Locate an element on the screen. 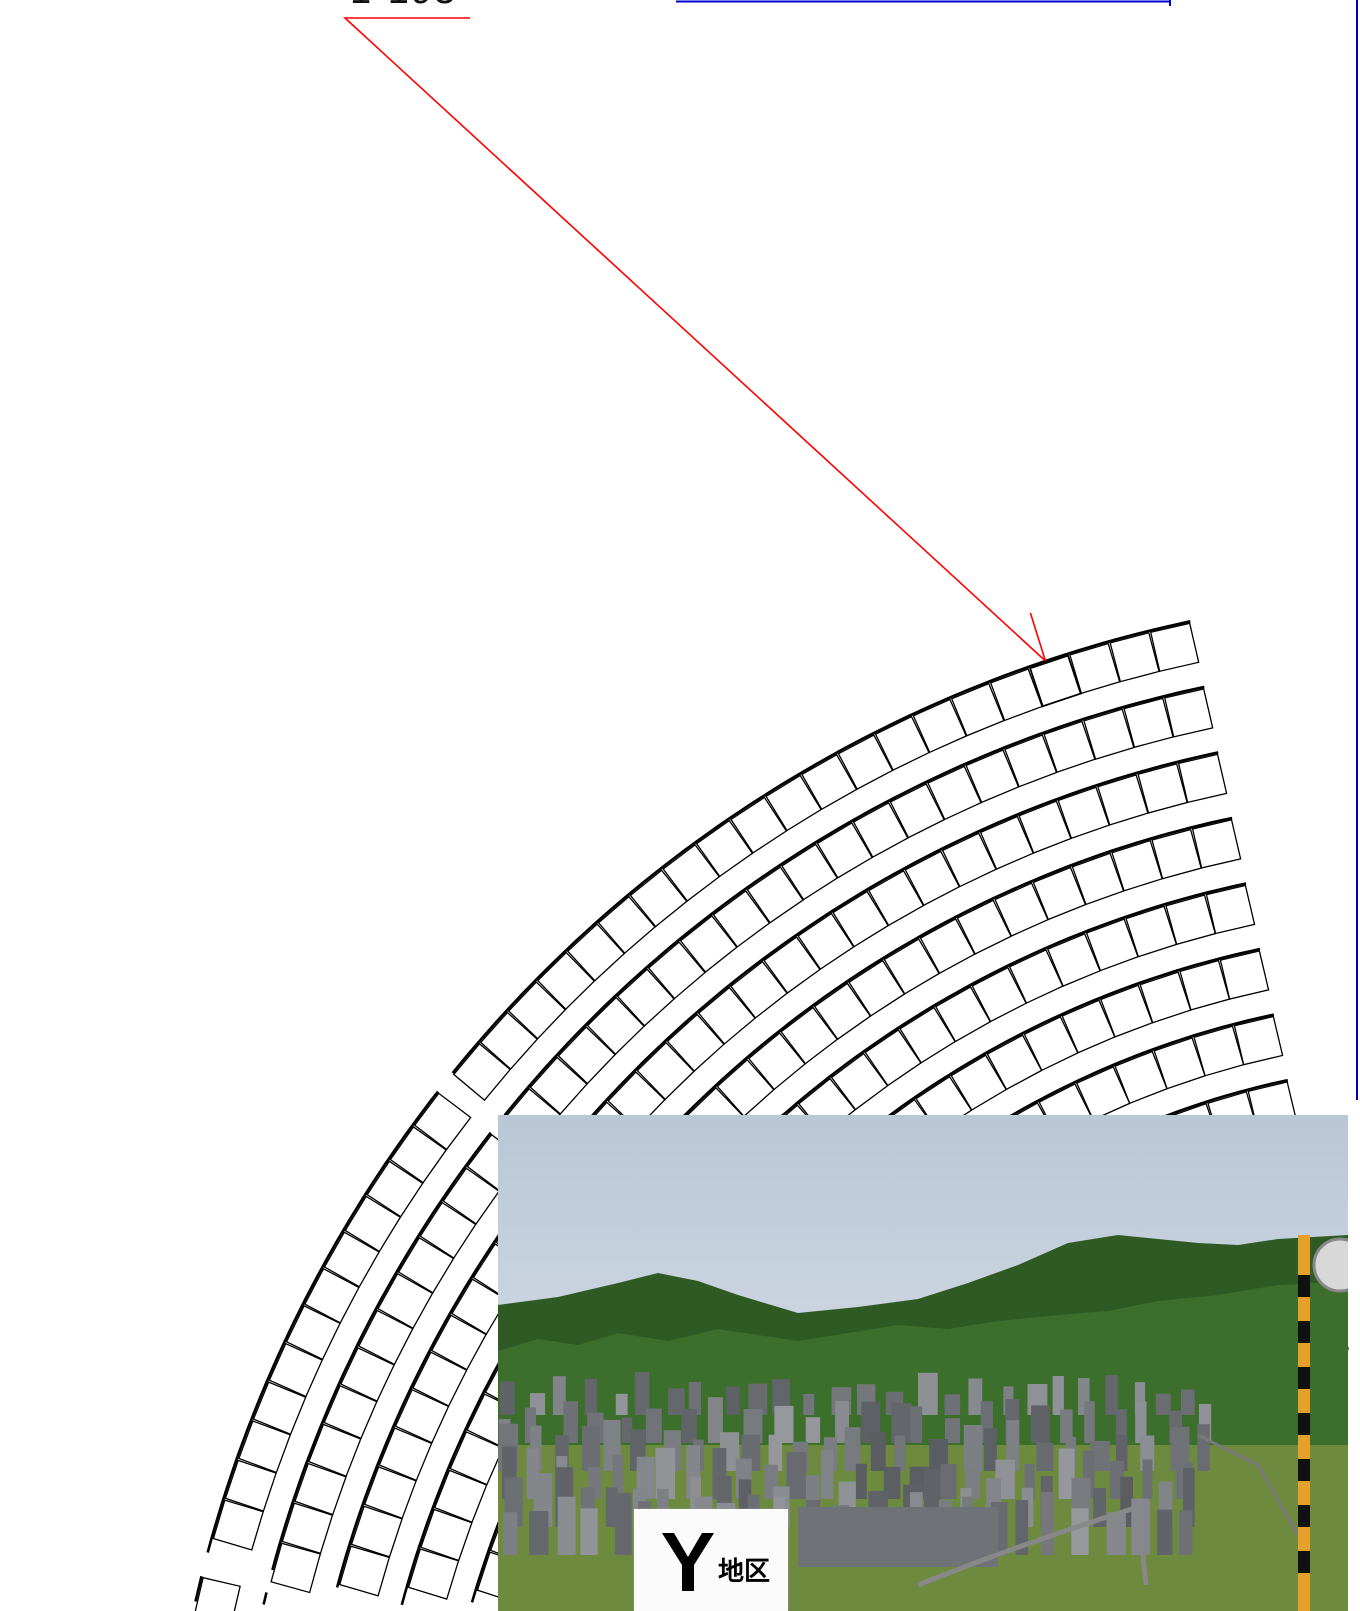 The image size is (1360, 1611). selected-plot is located at coordinates (1055, 681).